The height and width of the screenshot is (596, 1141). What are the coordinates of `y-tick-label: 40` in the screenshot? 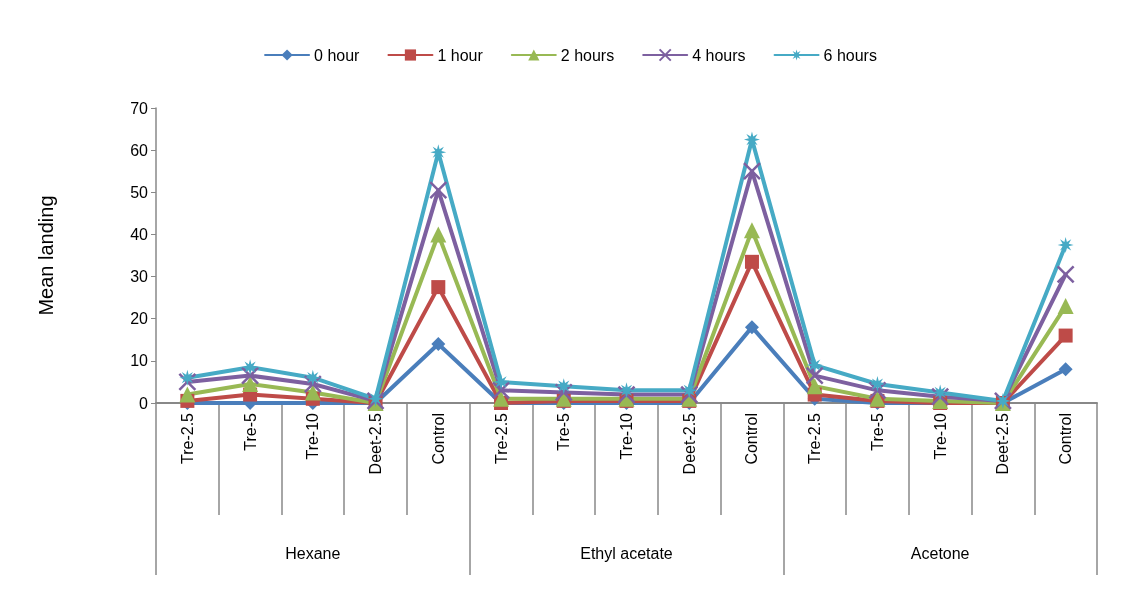 It's located at (139, 234).